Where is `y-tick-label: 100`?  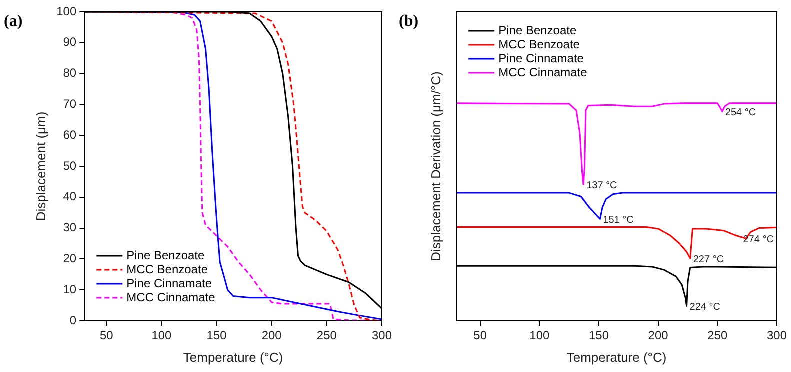 y-tick-label: 100 is located at coordinates (66, 11).